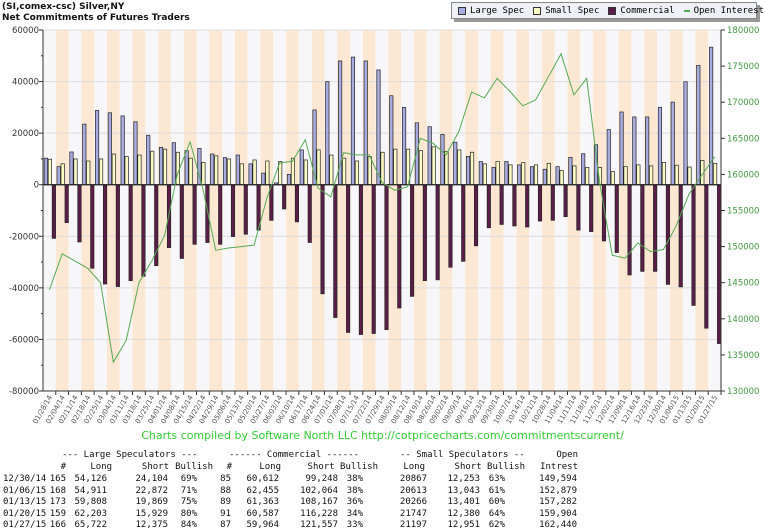 This screenshot has width=765, height=531. I want to click on table-cell: 159, so click(57, 513).